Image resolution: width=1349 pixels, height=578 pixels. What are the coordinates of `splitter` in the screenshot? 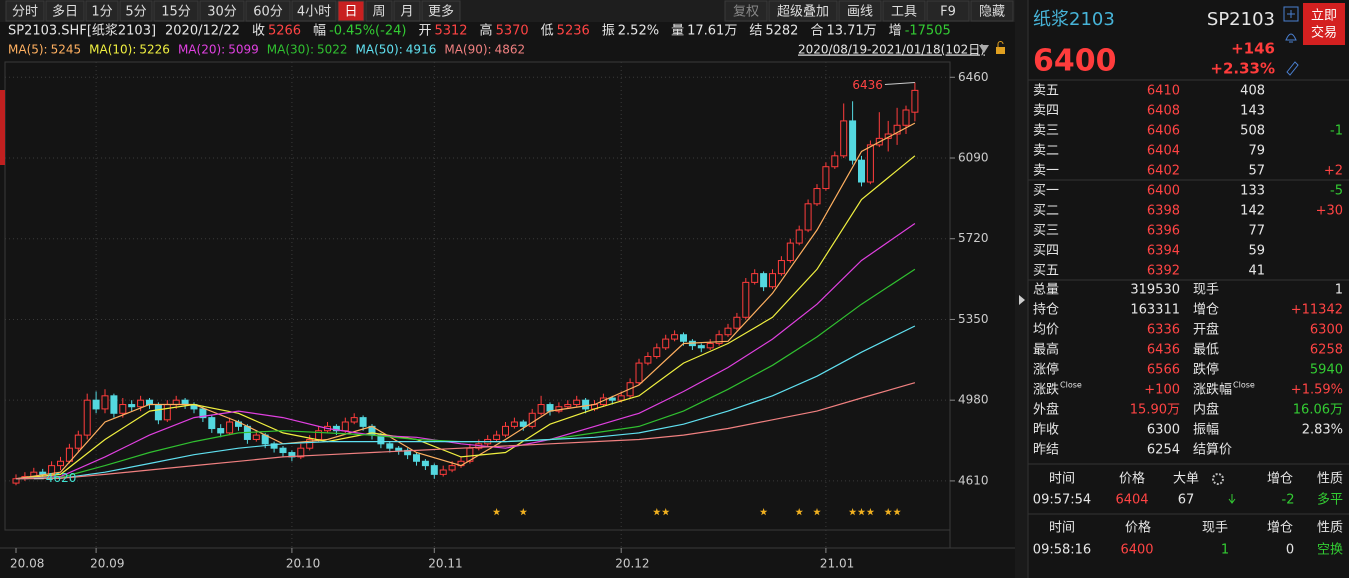 It's located at (1021, 289).